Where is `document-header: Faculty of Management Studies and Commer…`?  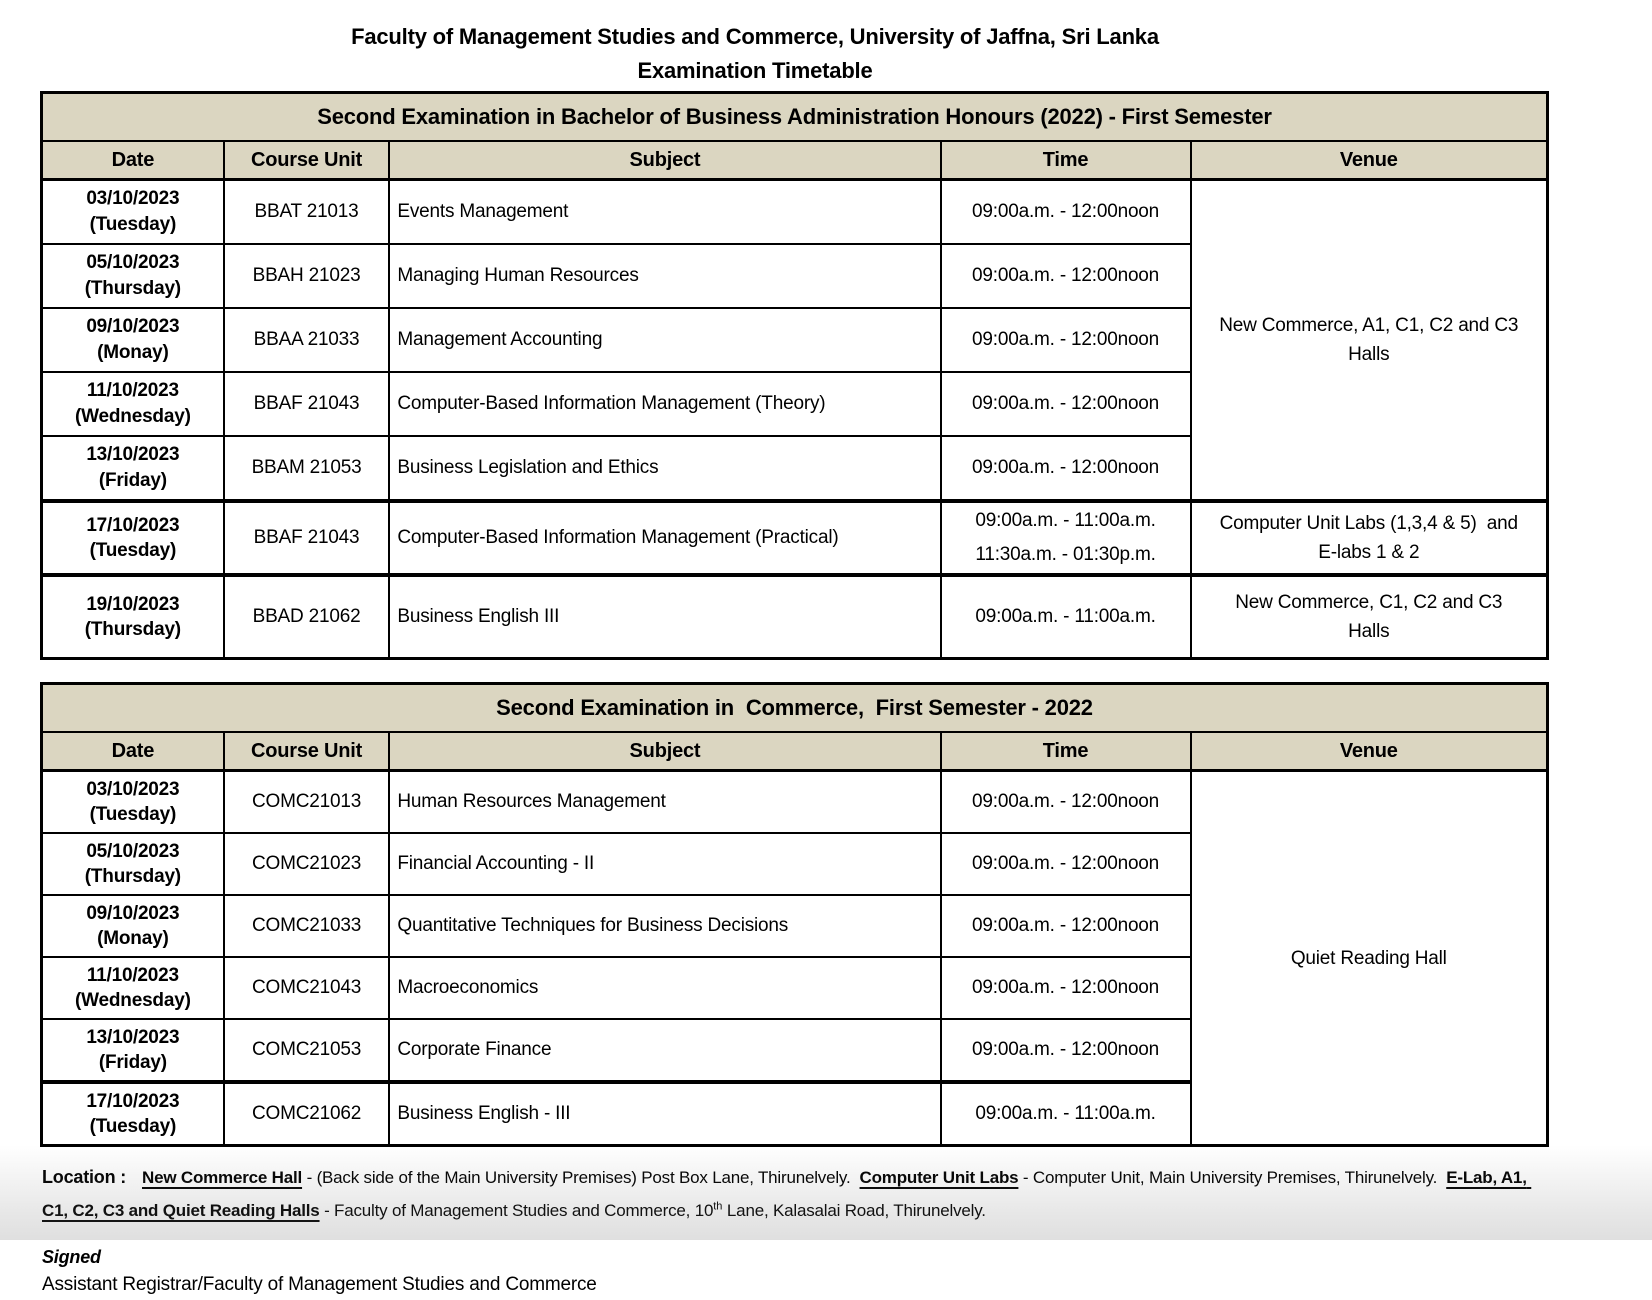
document-header: Faculty of Management Studies and Commer… is located at coordinates (755, 41).